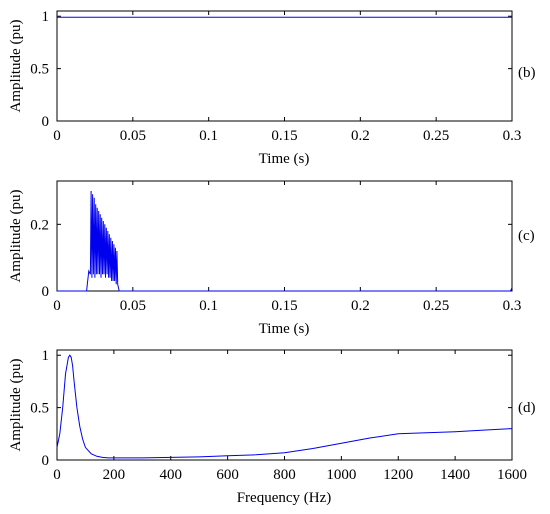  What do you see at coordinates (16, 66) in the screenshot?
I see `y-axis-label-b: Amplitude (pu)` at bounding box center [16, 66].